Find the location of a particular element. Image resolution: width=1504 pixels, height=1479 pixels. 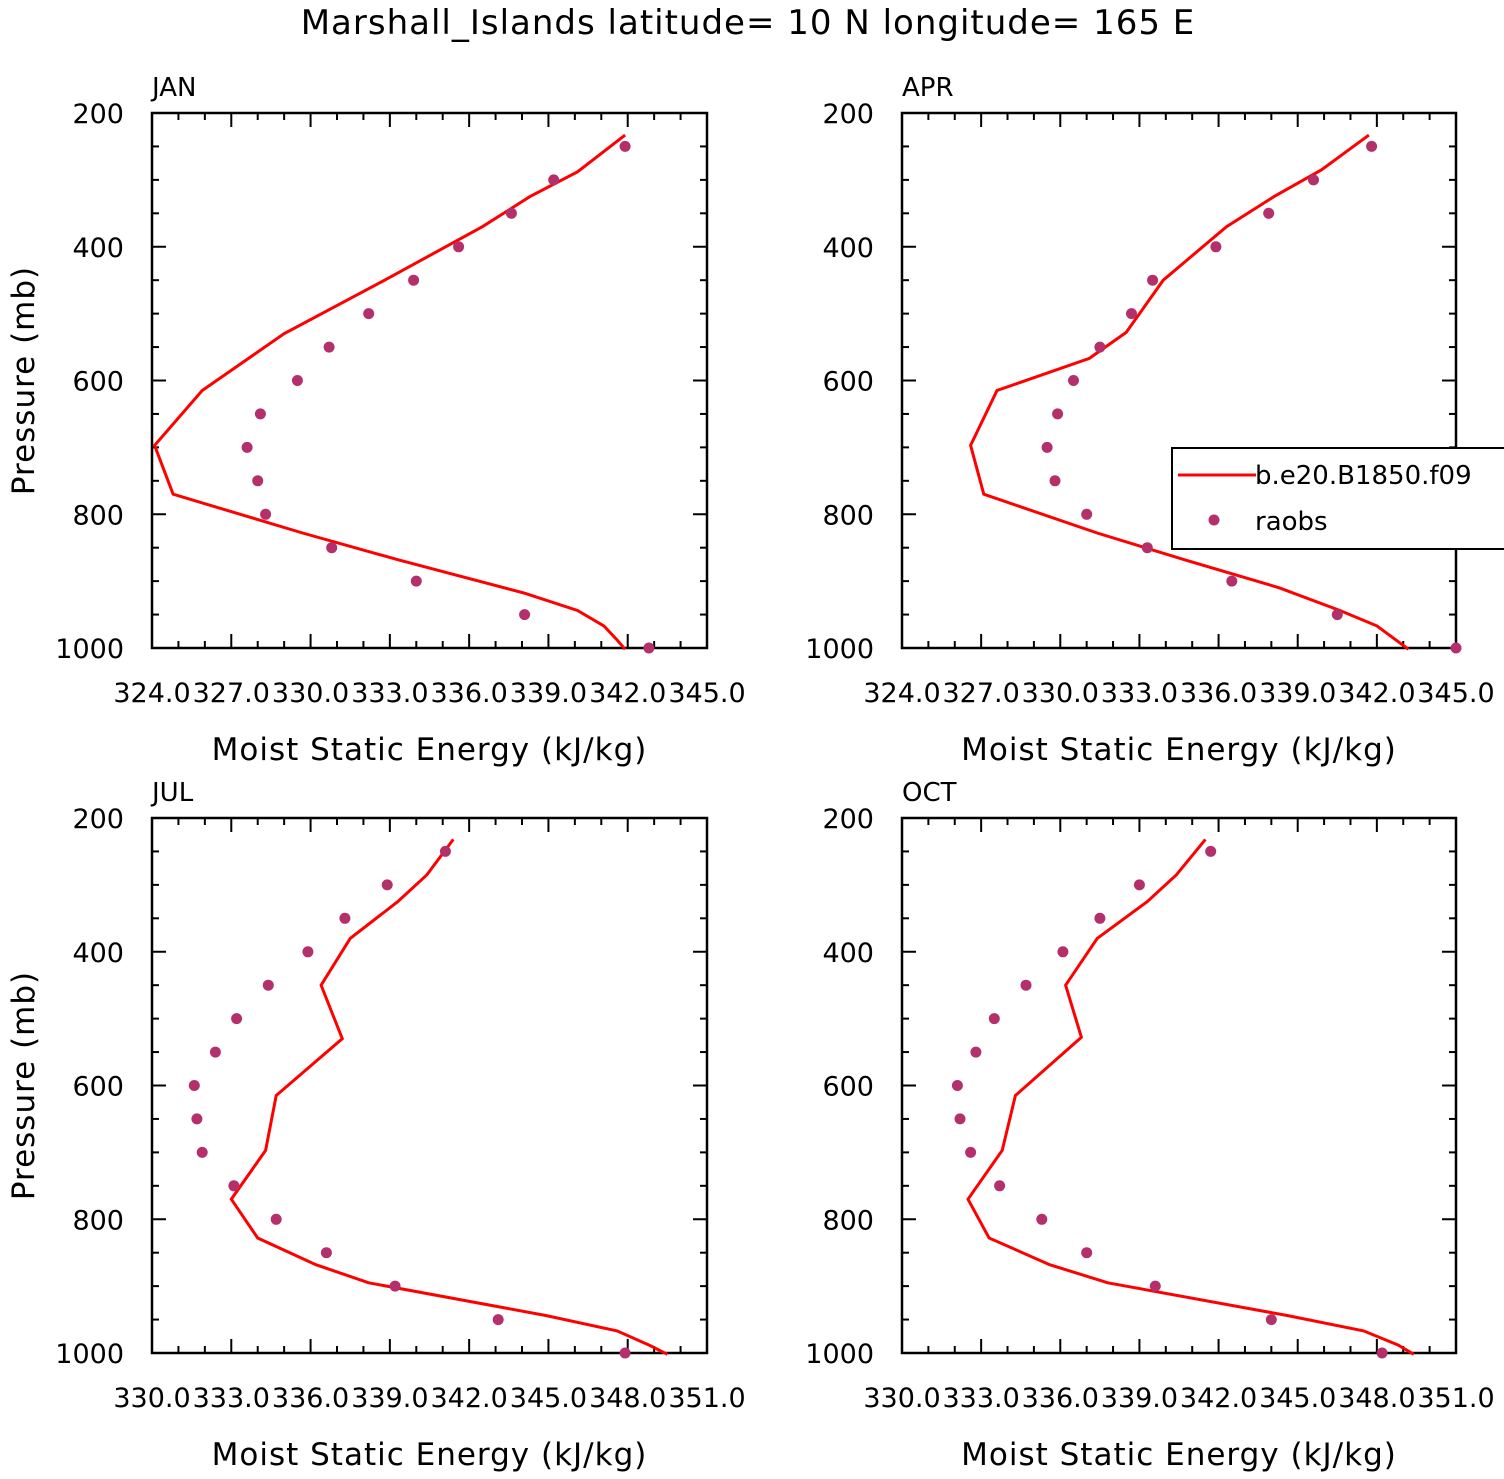

legend: b.e20.B1850.f09 raobs is located at coordinates (1337, 498).